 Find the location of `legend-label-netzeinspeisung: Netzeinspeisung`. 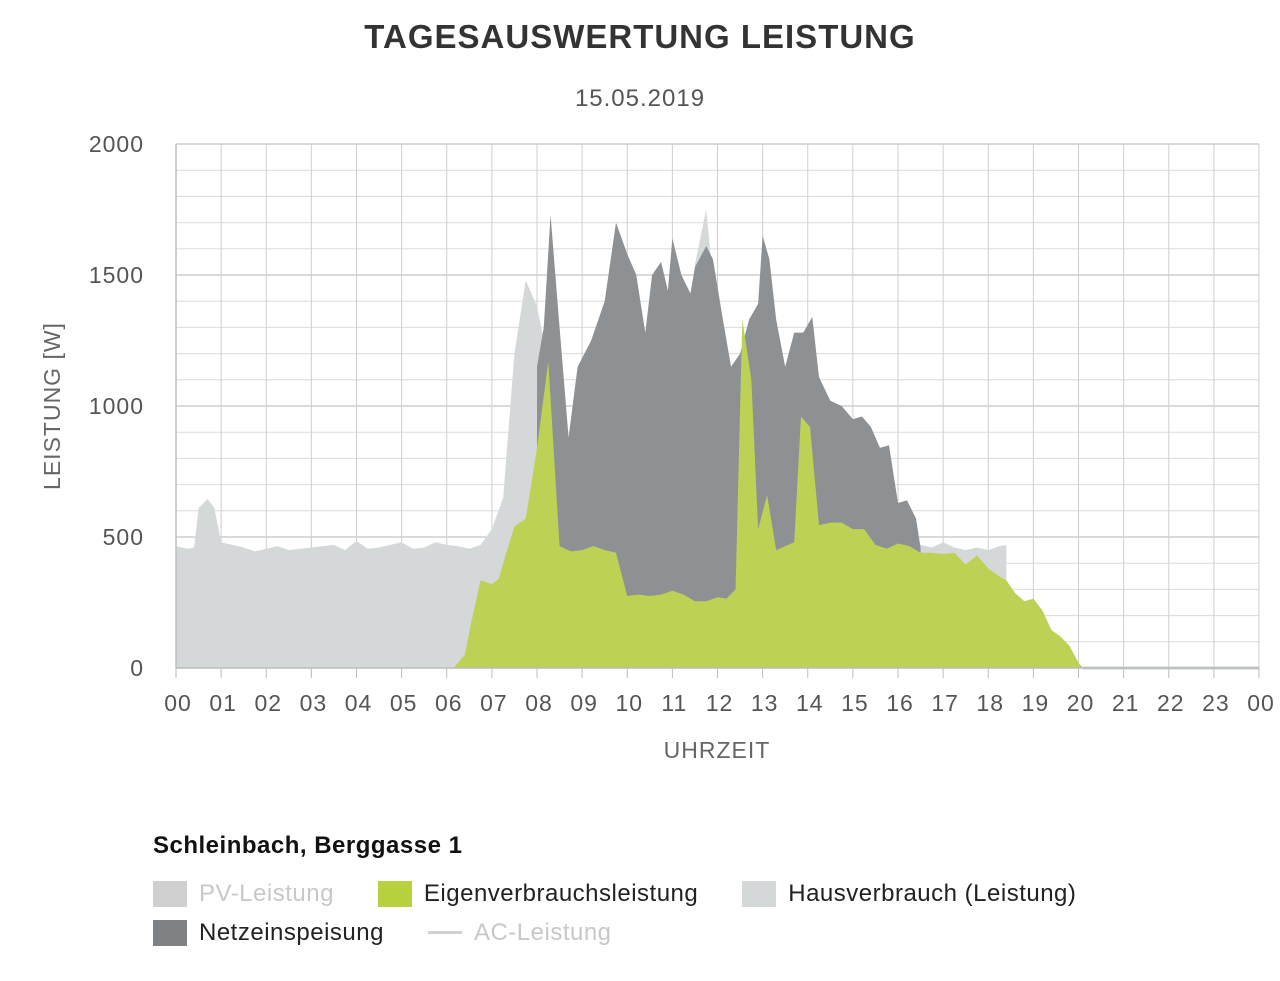

legend-label-netzeinspeisung: Netzeinspeisung is located at coordinates (291, 932).